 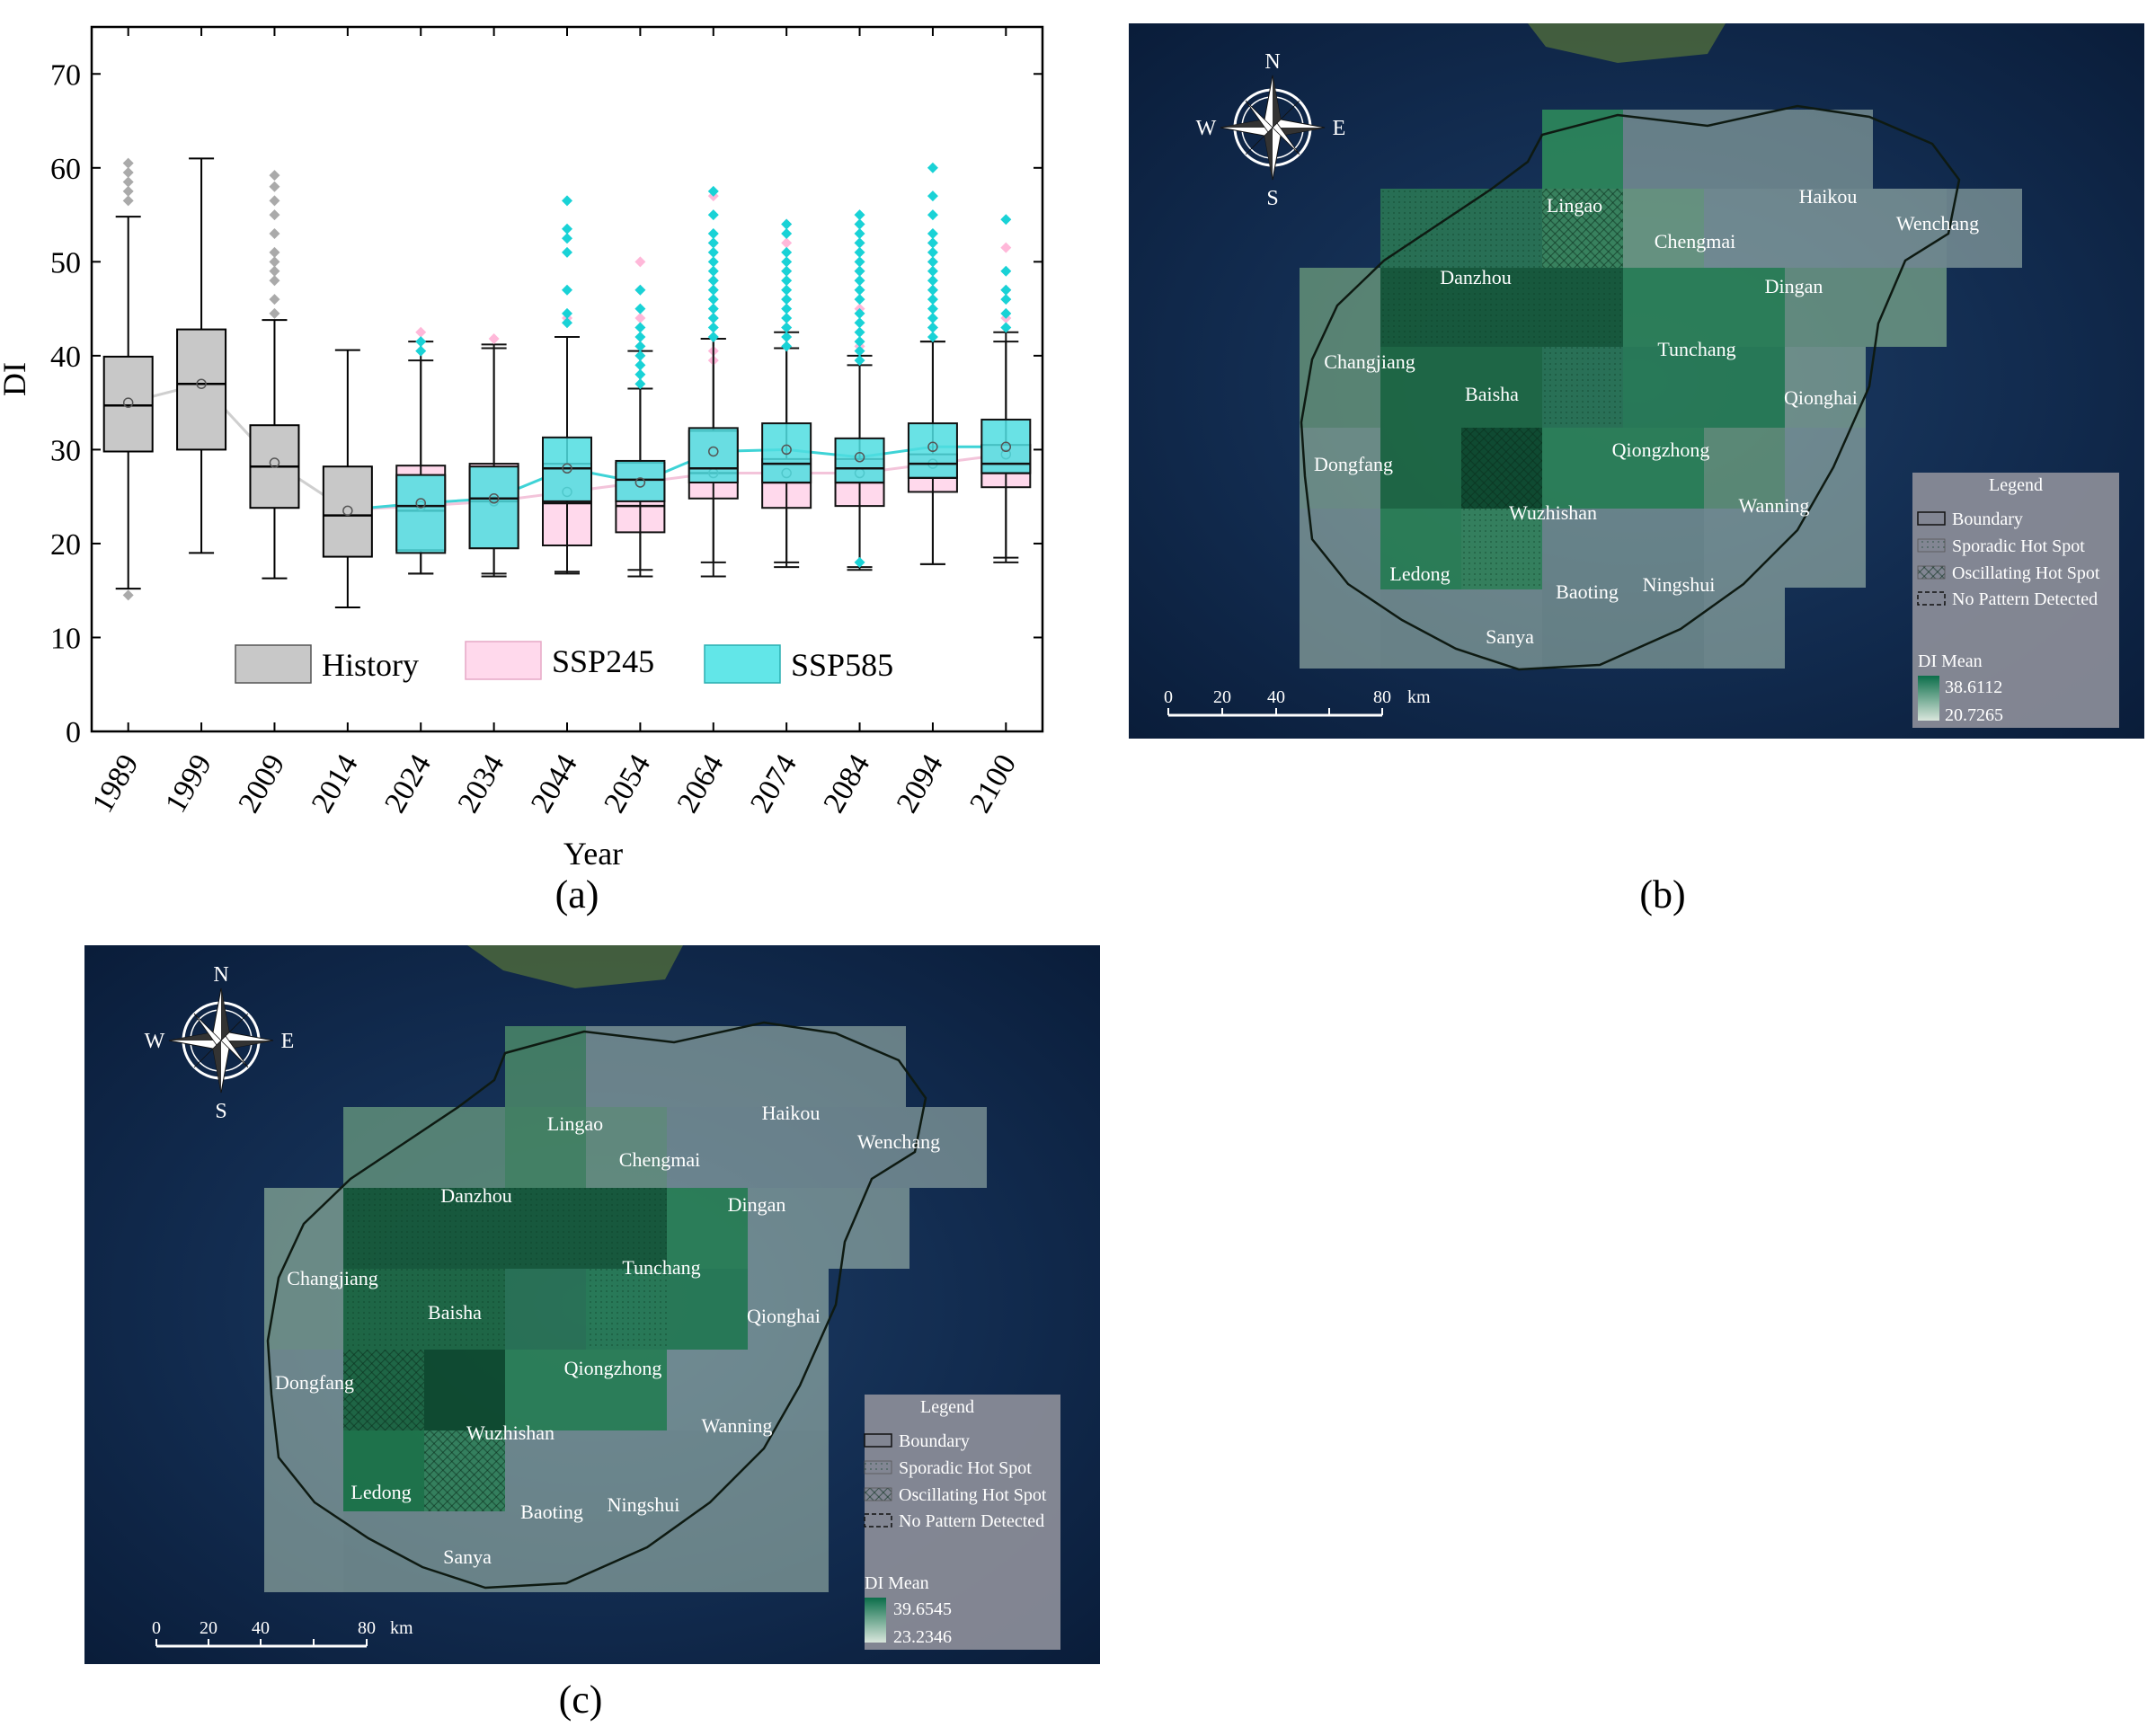 I want to click on legend-dimean-b: DI Mean, so click(x=1950, y=661).